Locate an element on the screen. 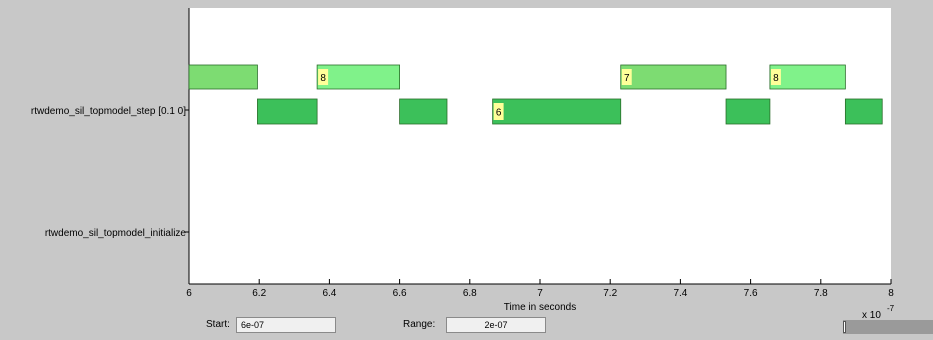 This screenshot has height=340, width=933. time-scrollbar is located at coordinates (888, 327).